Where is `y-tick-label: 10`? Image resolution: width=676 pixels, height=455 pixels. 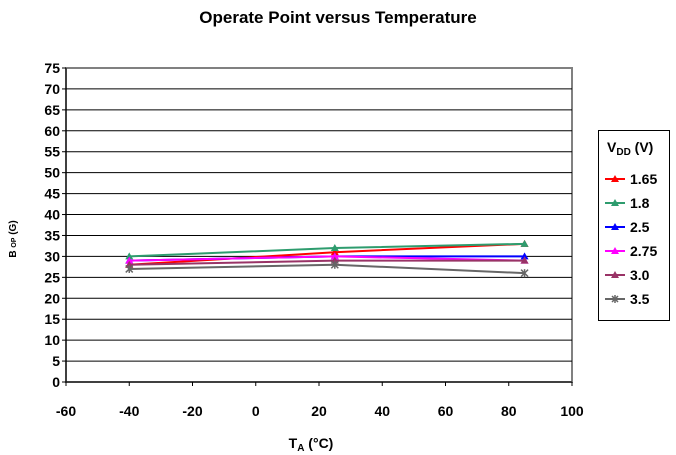
y-tick-label: 10 is located at coordinates (52, 340).